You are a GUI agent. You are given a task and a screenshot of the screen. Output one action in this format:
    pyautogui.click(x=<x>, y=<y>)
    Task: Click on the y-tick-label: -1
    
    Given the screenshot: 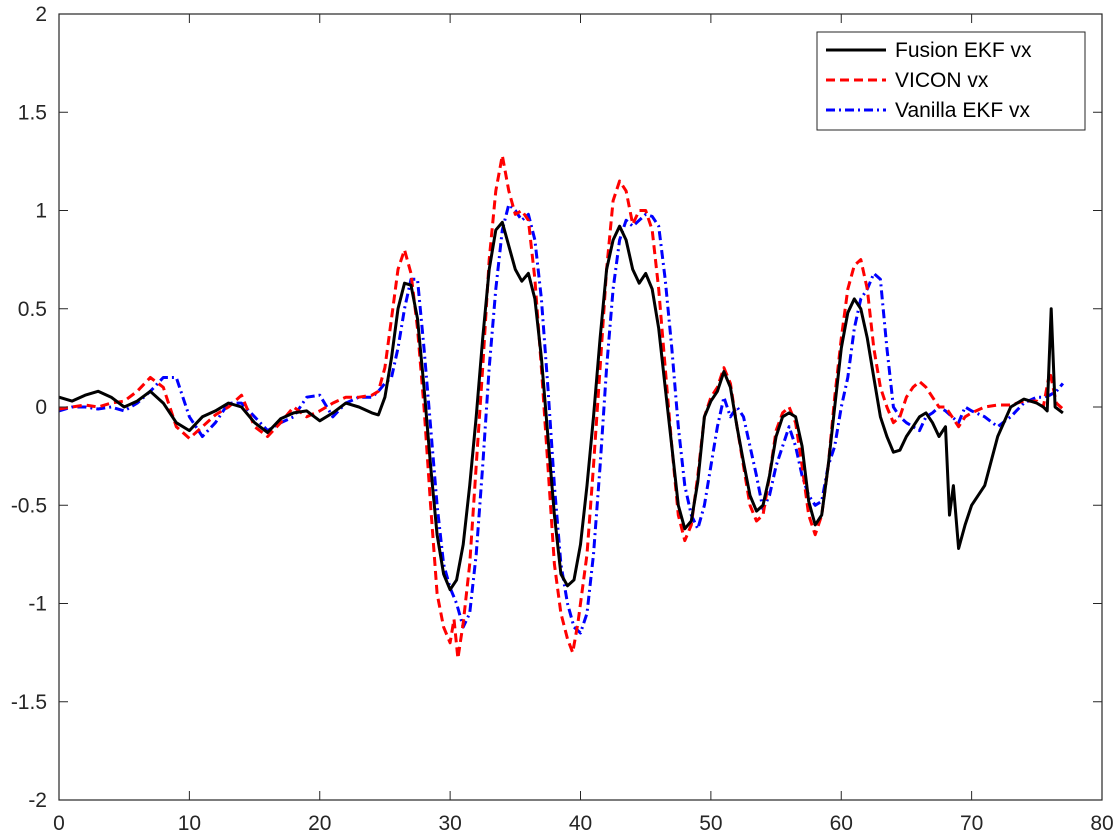 What is the action you would take?
    pyautogui.click(x=37, y=604)
    